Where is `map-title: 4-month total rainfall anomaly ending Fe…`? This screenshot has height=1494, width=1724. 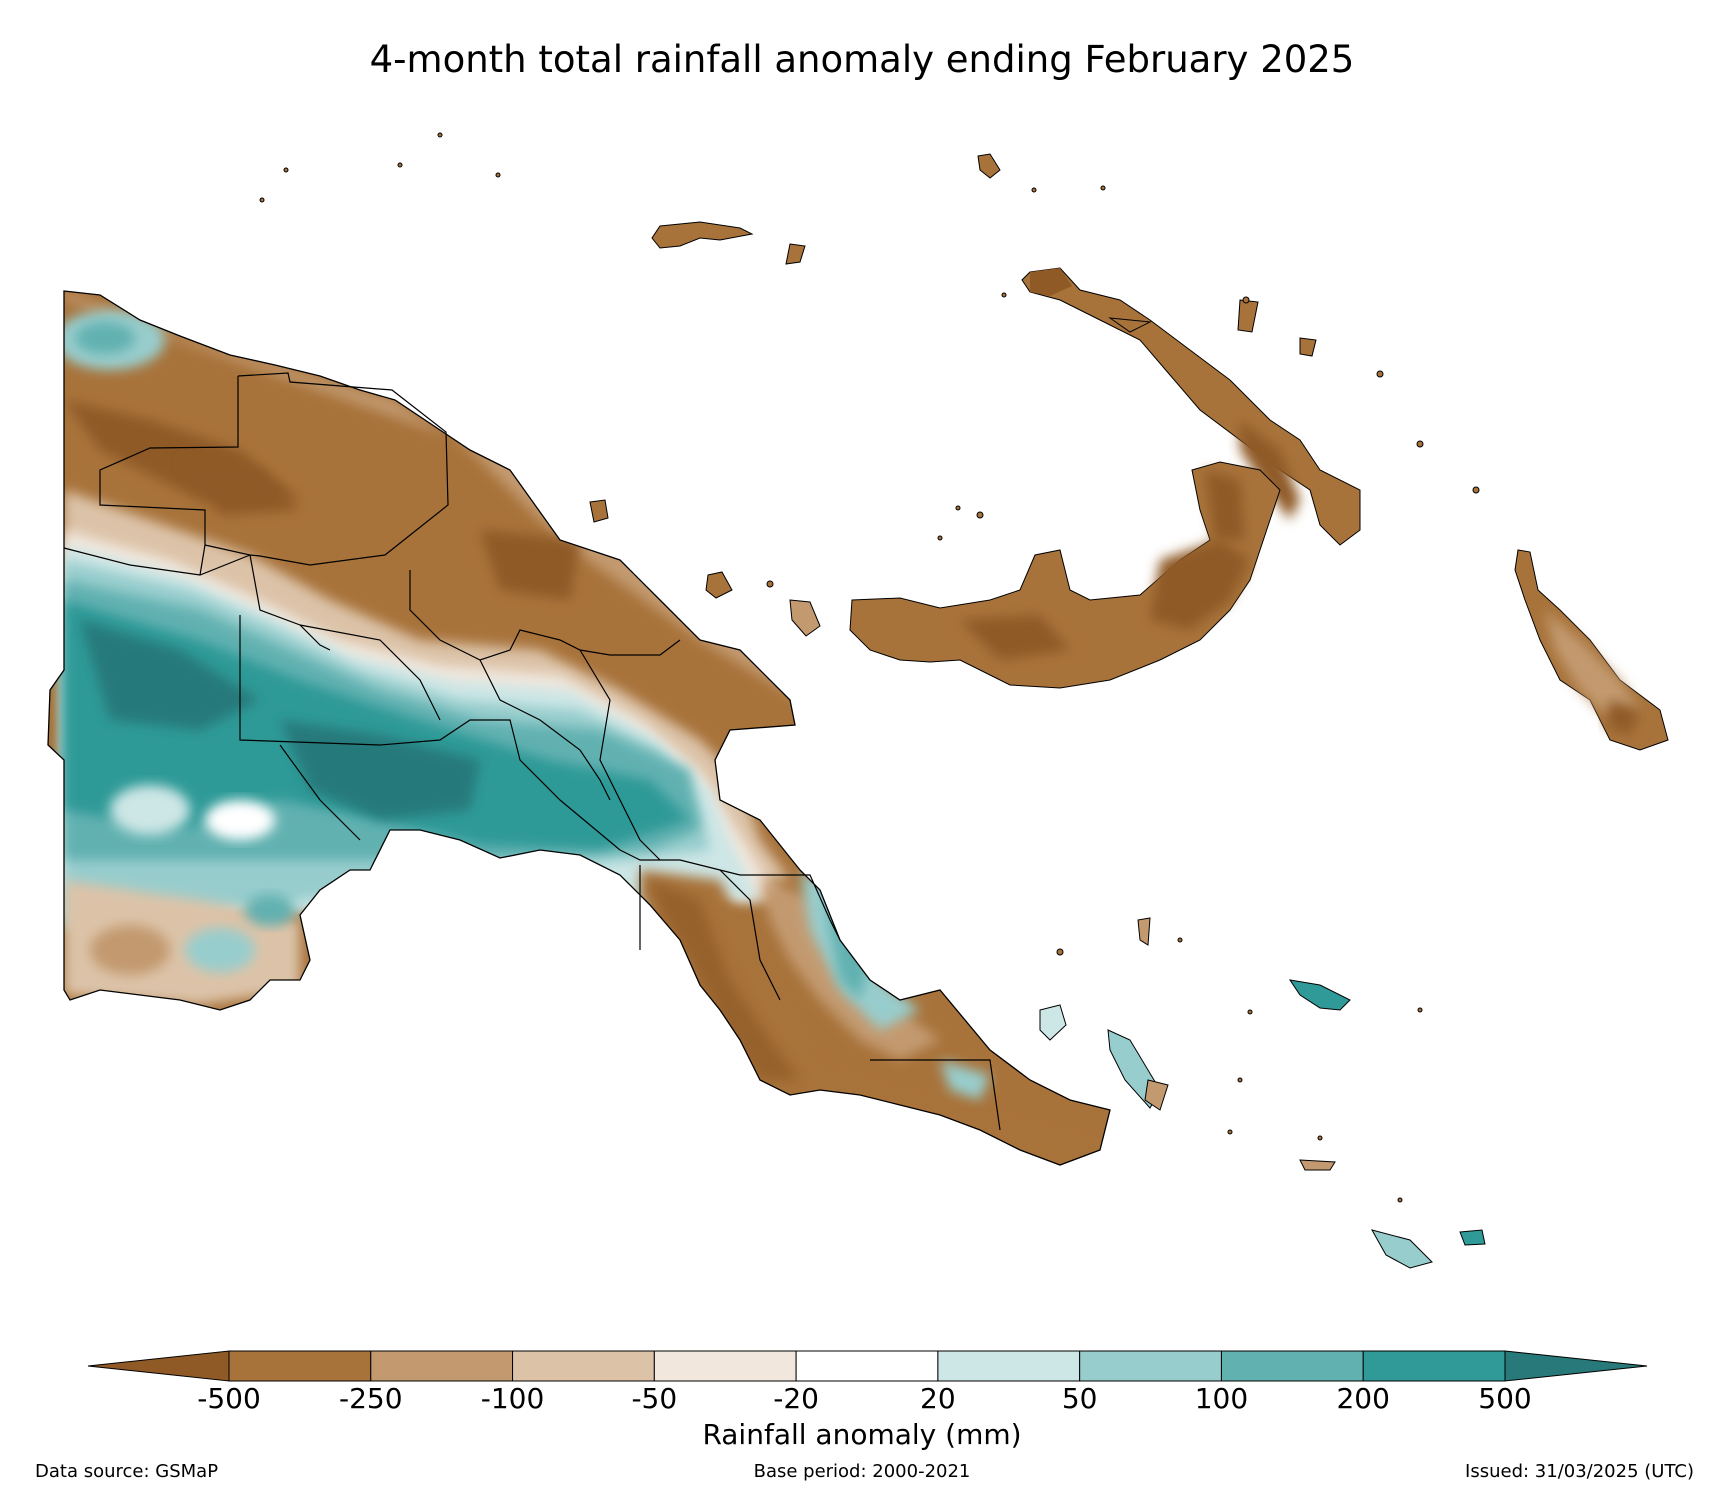
map-title: 4-month total rainfall anomaly ending Fe… is located at coordinates (862, 59).